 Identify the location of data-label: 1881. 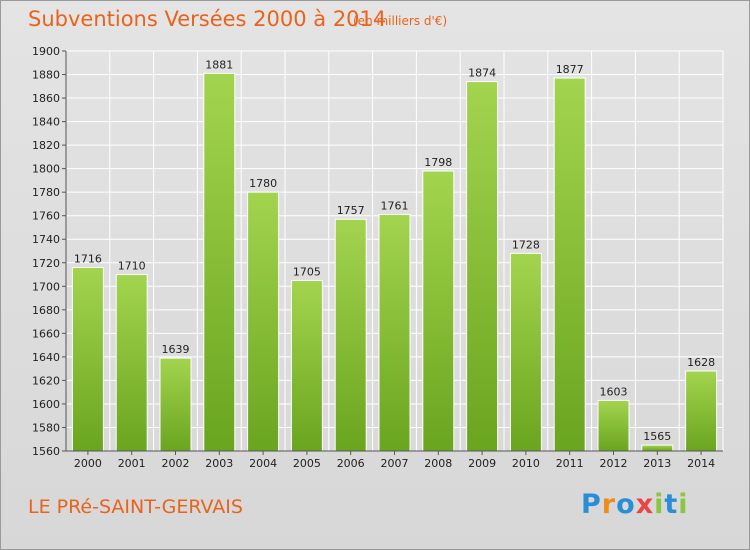
(219, 64).